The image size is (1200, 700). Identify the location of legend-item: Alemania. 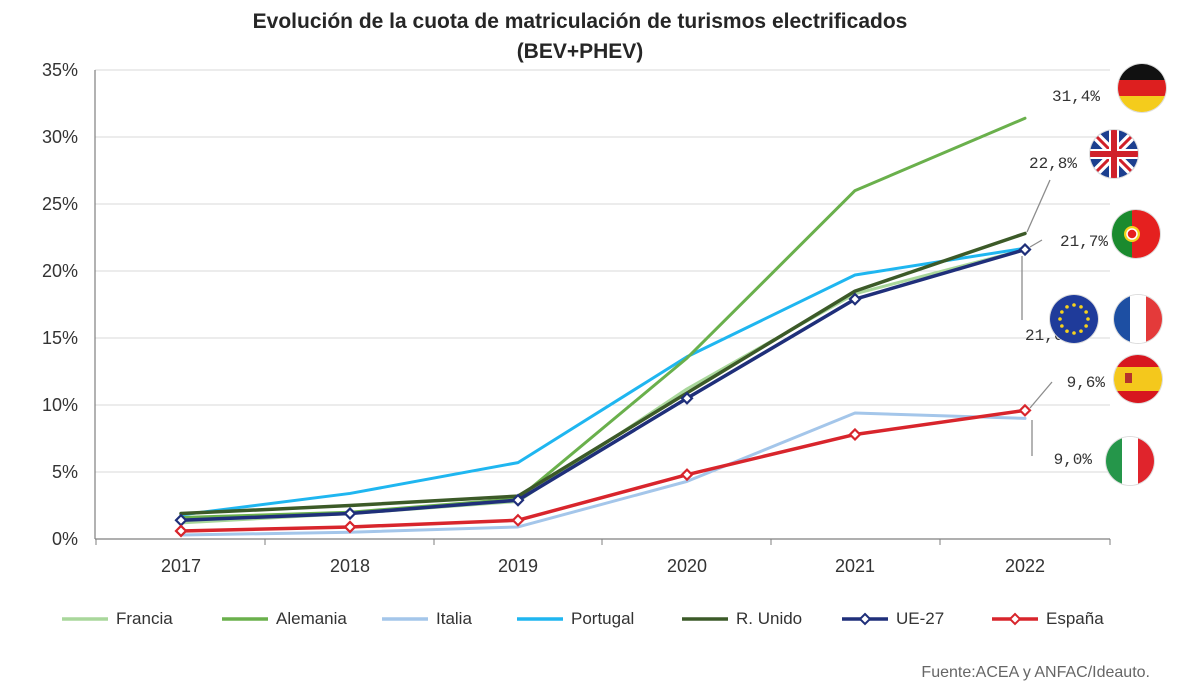
(283, 619).